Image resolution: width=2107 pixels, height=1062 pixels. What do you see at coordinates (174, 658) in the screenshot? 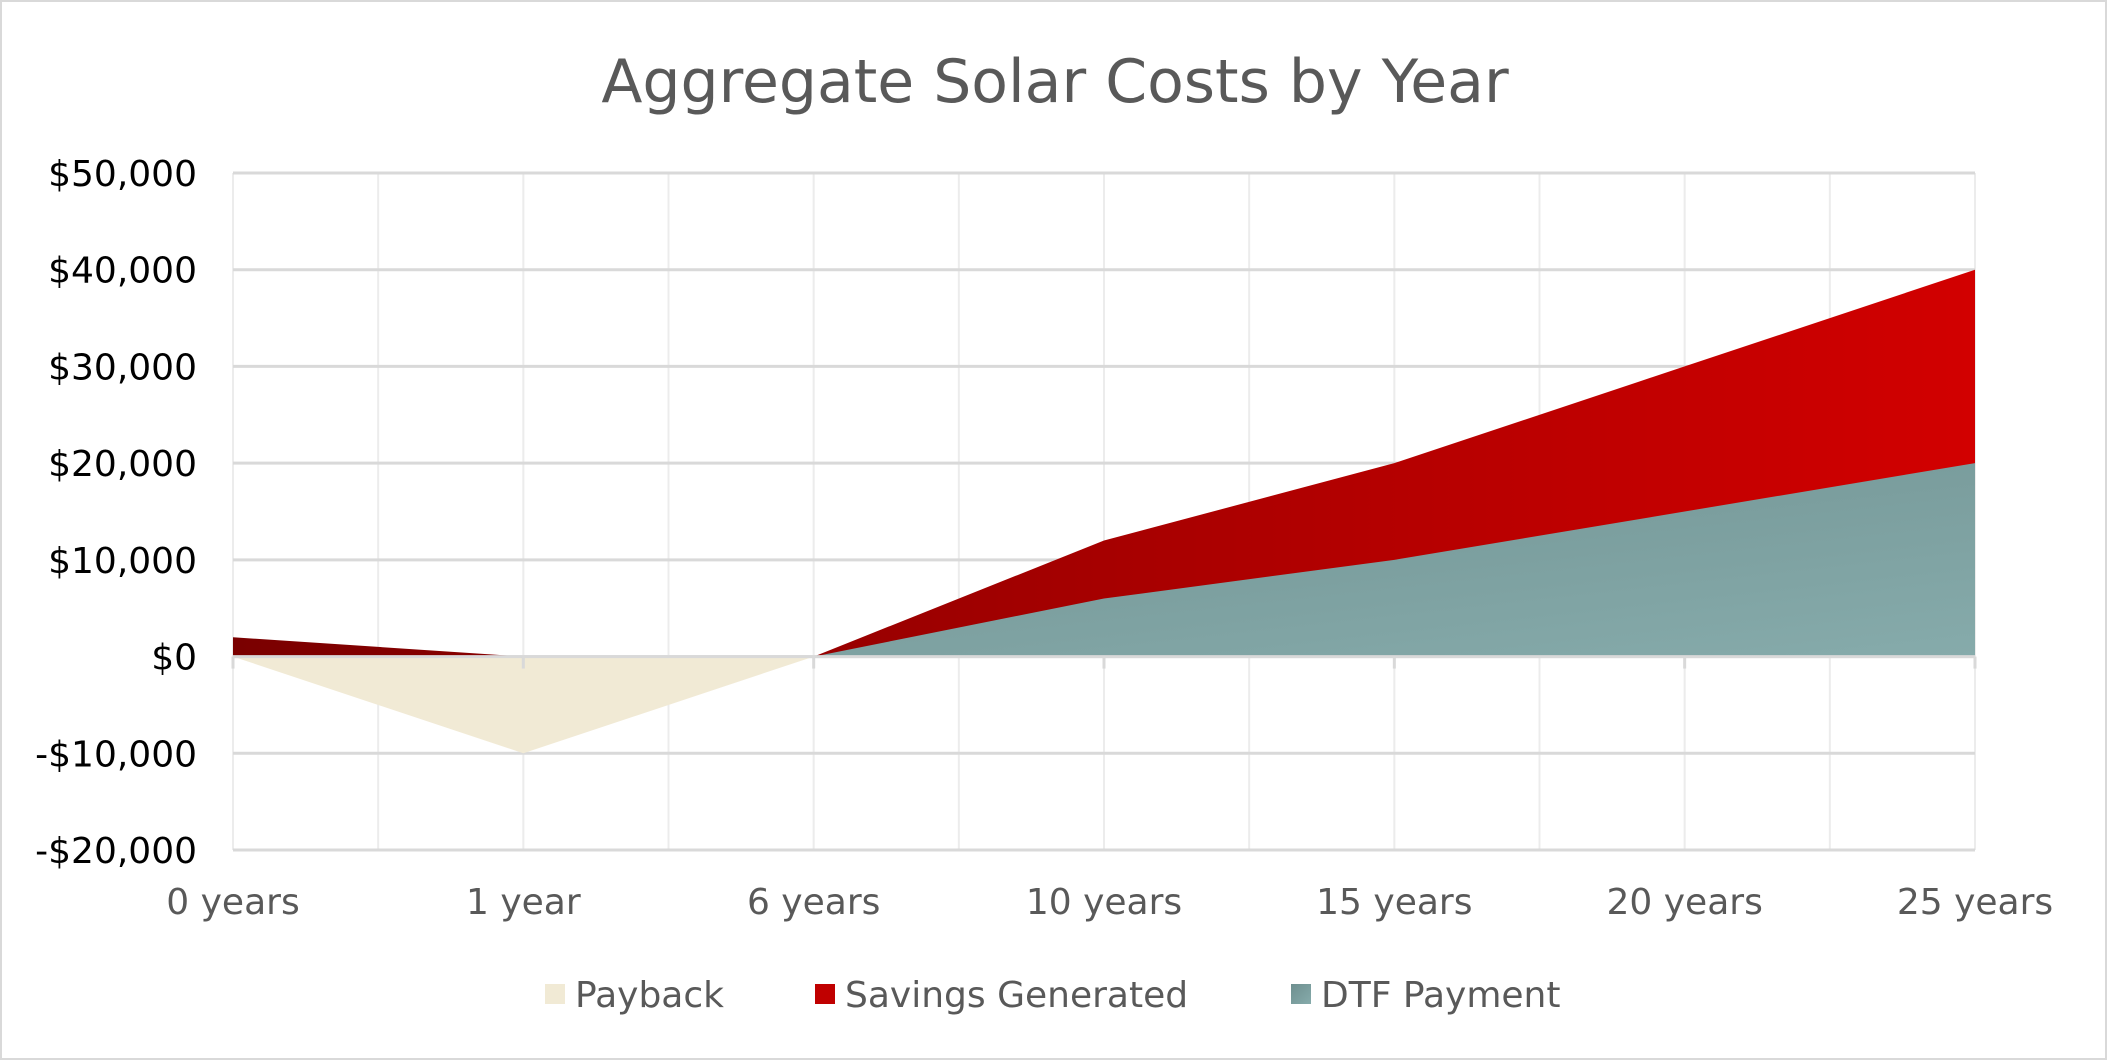
I see `y-tick-label: $0` at bounding box center [174, 658].